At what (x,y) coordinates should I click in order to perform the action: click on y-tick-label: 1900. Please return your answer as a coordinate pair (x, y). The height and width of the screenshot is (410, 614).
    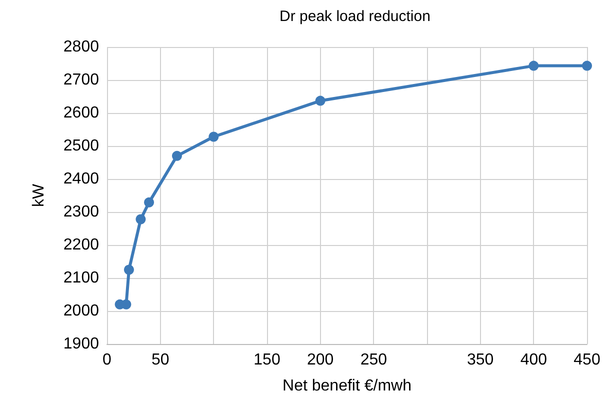
    Looking at the image, I should click on (81, 344).